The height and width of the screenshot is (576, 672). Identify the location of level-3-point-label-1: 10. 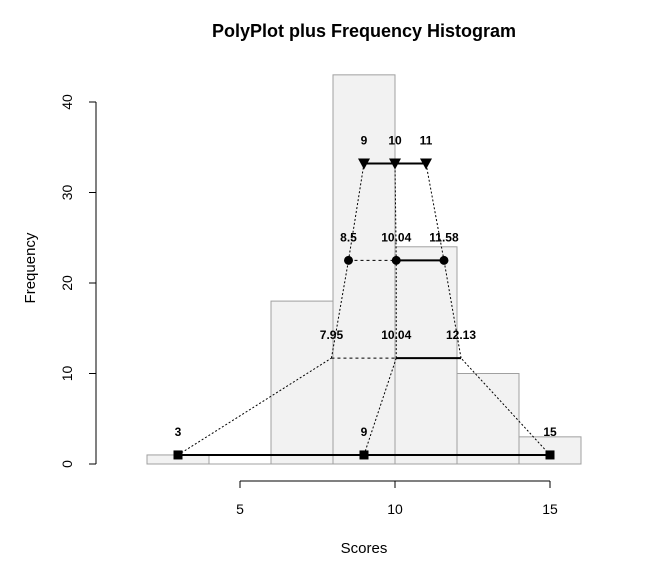
(395, 141).